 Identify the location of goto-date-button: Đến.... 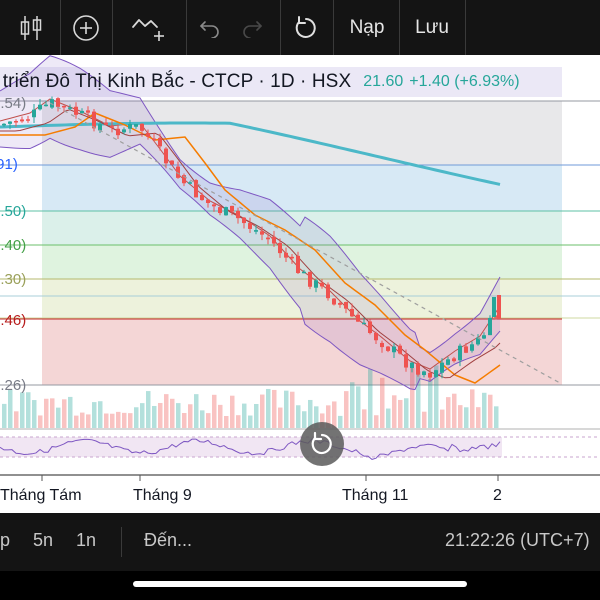
(168, 540).